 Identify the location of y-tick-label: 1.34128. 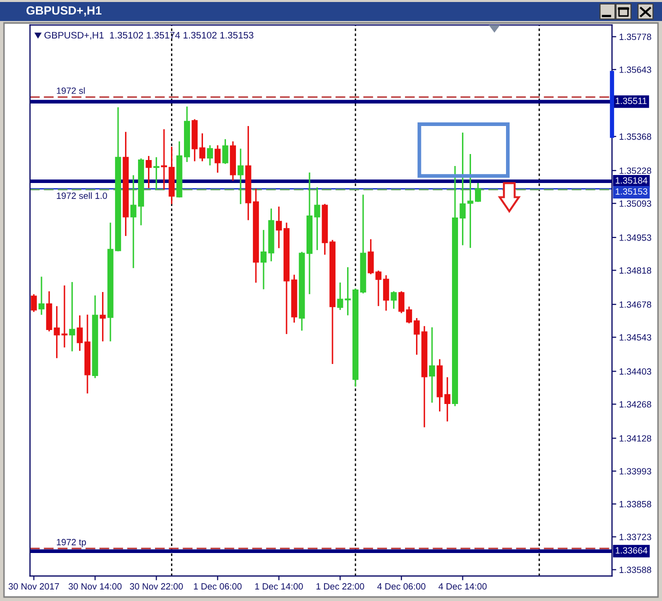
(636, 438).